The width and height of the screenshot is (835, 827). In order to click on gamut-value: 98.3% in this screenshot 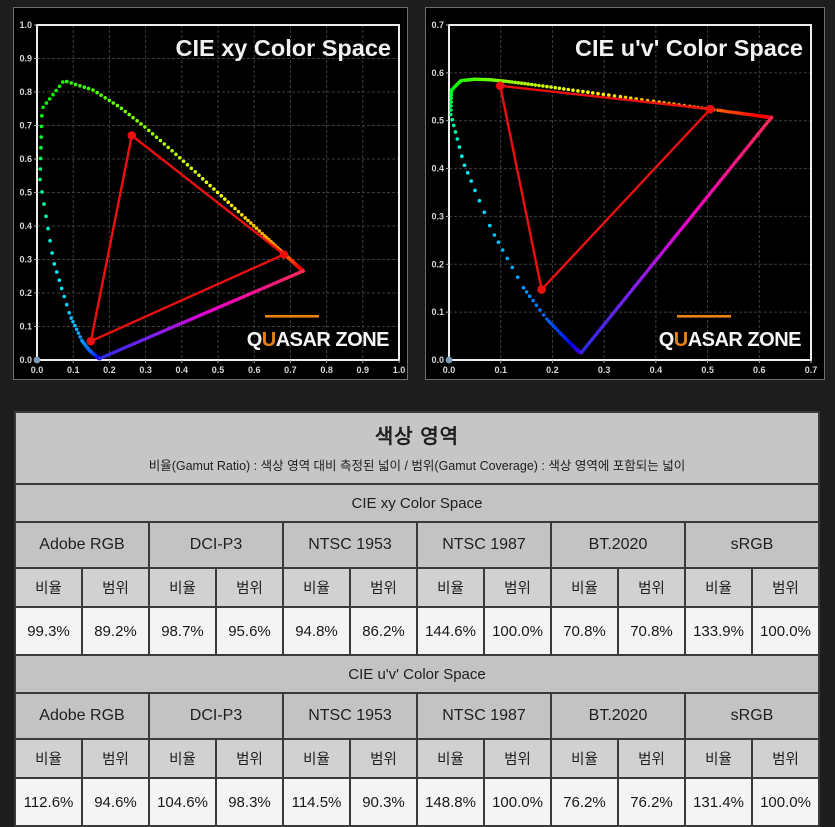, I will do `click(249, 802)`.